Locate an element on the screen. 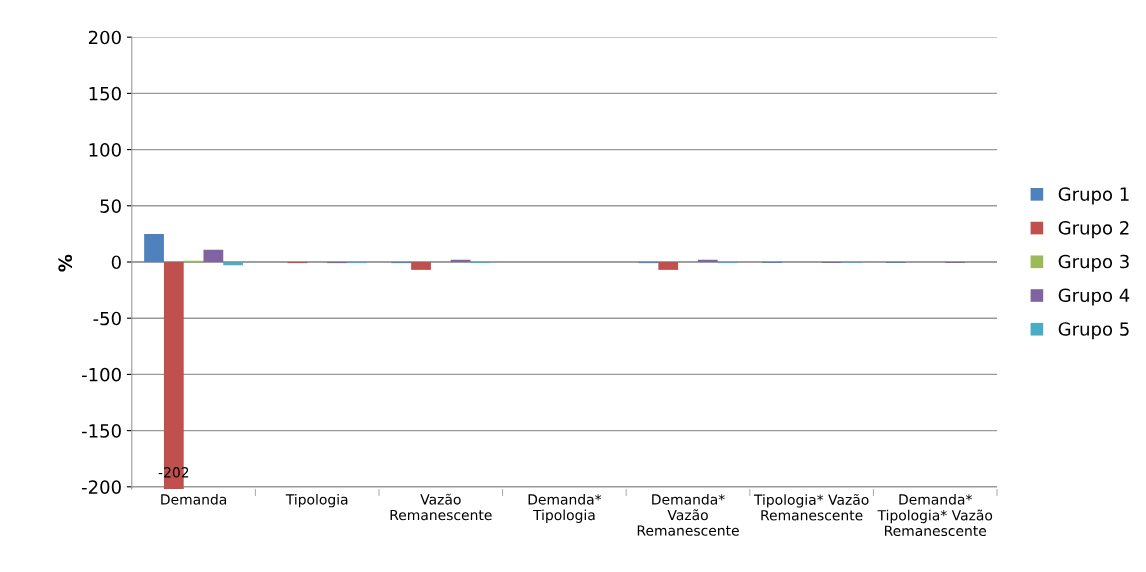 This screenshot has height=572, width=1146. y-tick-label: 50 is located at coordinates (110, 206).